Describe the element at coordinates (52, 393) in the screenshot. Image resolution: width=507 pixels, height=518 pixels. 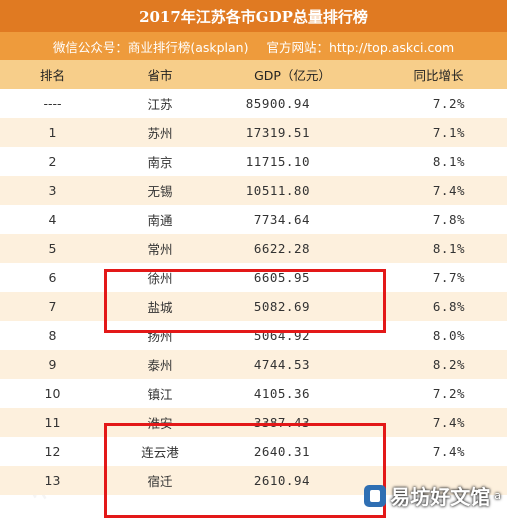
I see `rank-cell: 10` at that location.